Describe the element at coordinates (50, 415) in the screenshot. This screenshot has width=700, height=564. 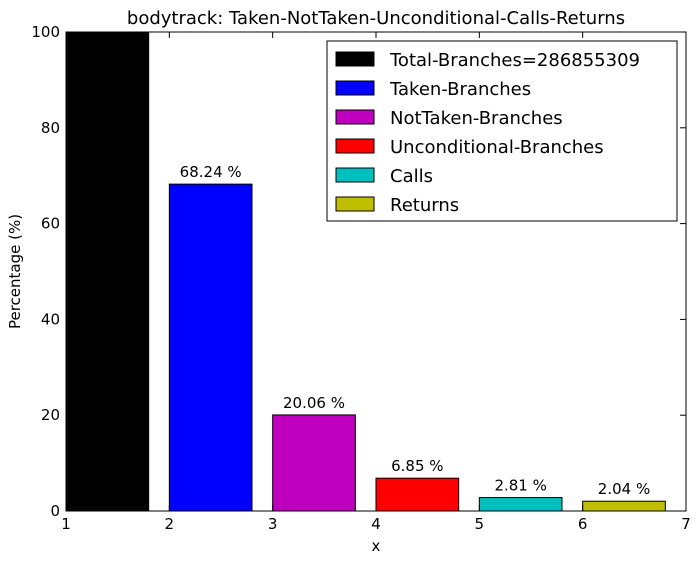
I see `y-tick-label: 20` at that location.